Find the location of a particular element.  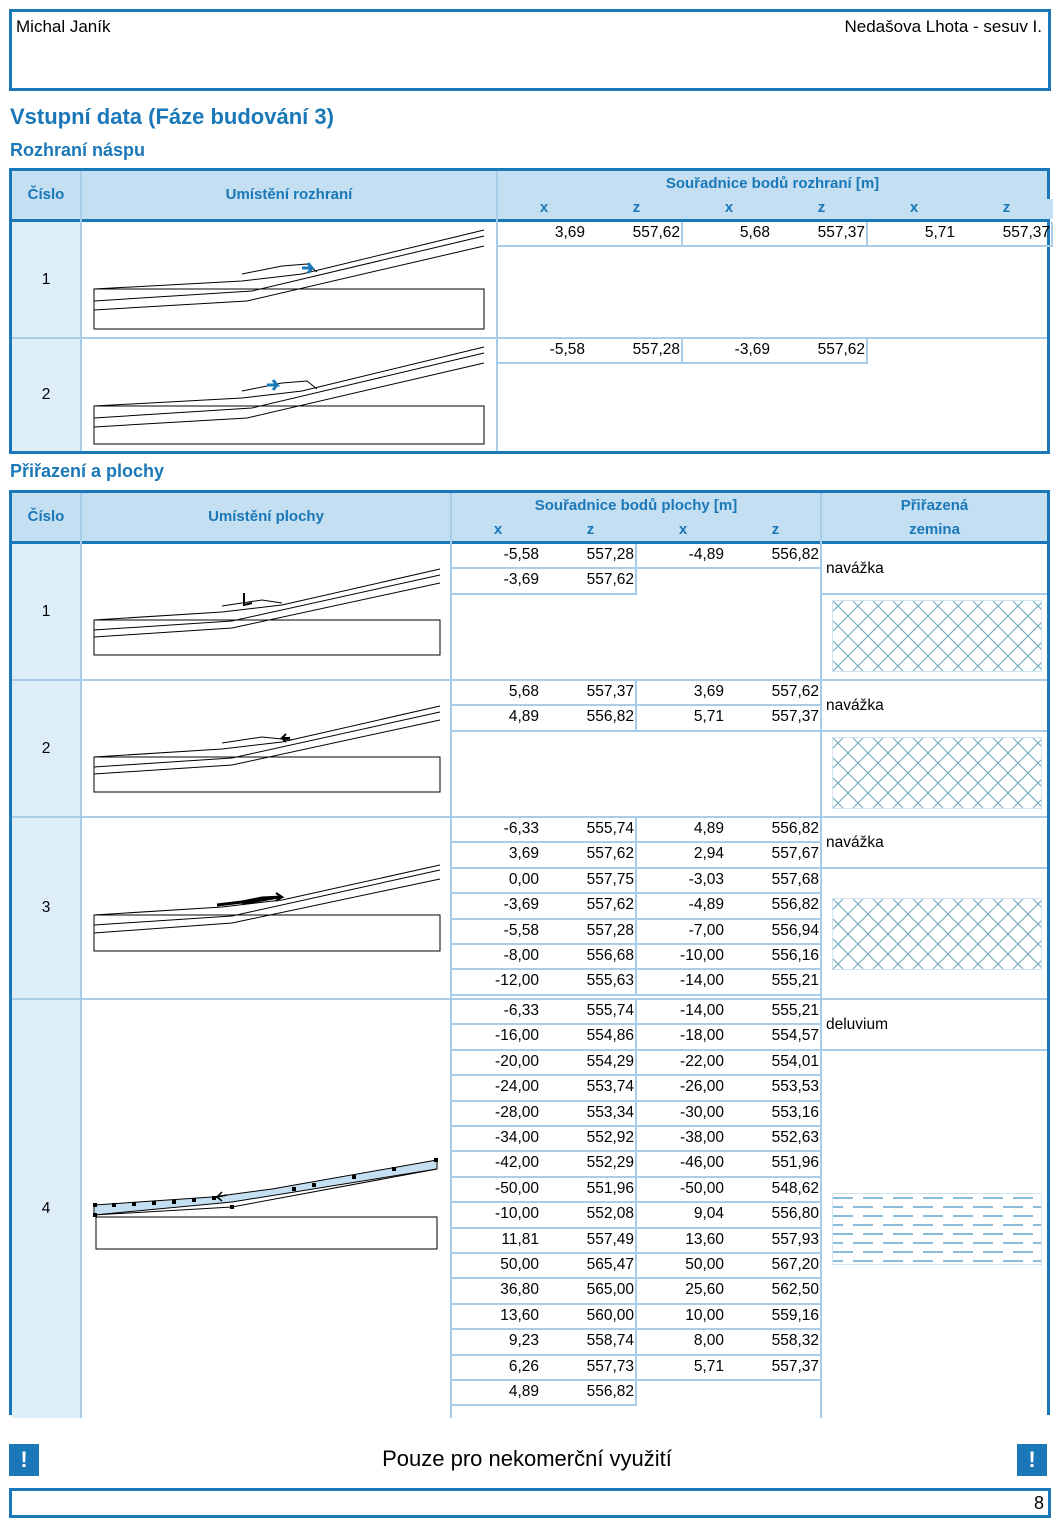

cell-x: -46,00 is located at coordinates (702, 1163).